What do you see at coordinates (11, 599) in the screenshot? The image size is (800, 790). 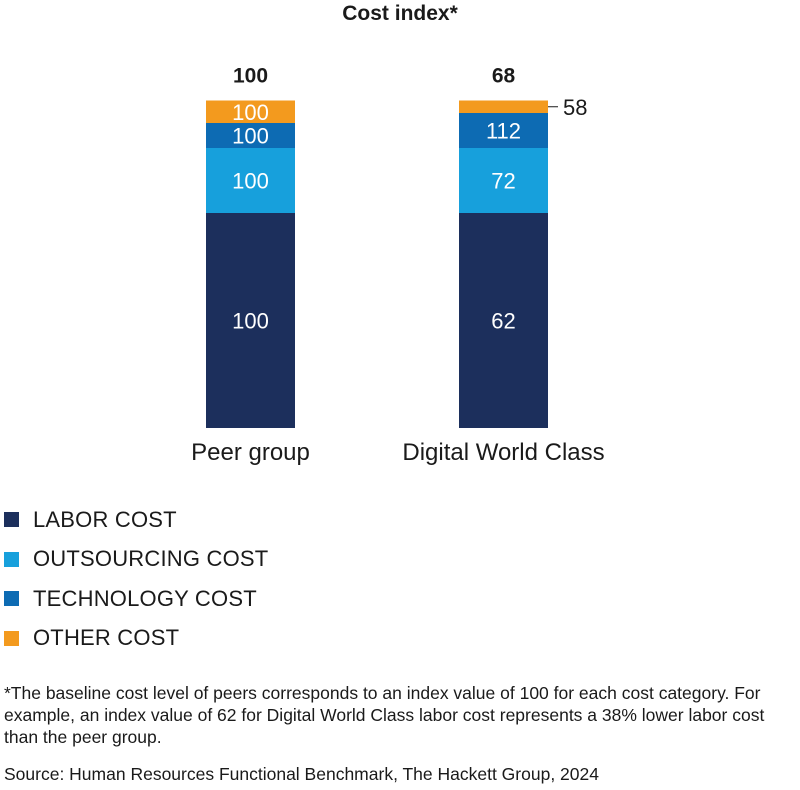 I see `legend-swatch-technology` at bounding box center [11, 599].